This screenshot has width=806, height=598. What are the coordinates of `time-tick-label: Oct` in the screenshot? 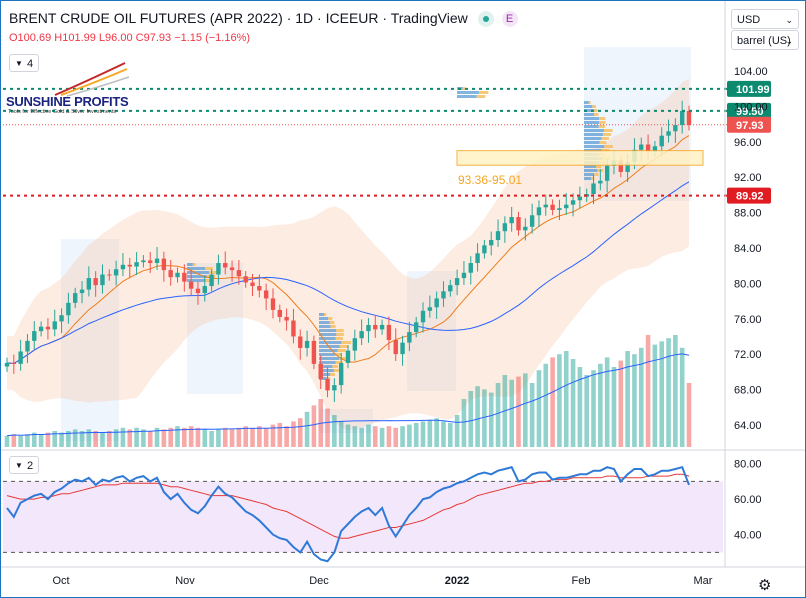 It's located at (60, 581).